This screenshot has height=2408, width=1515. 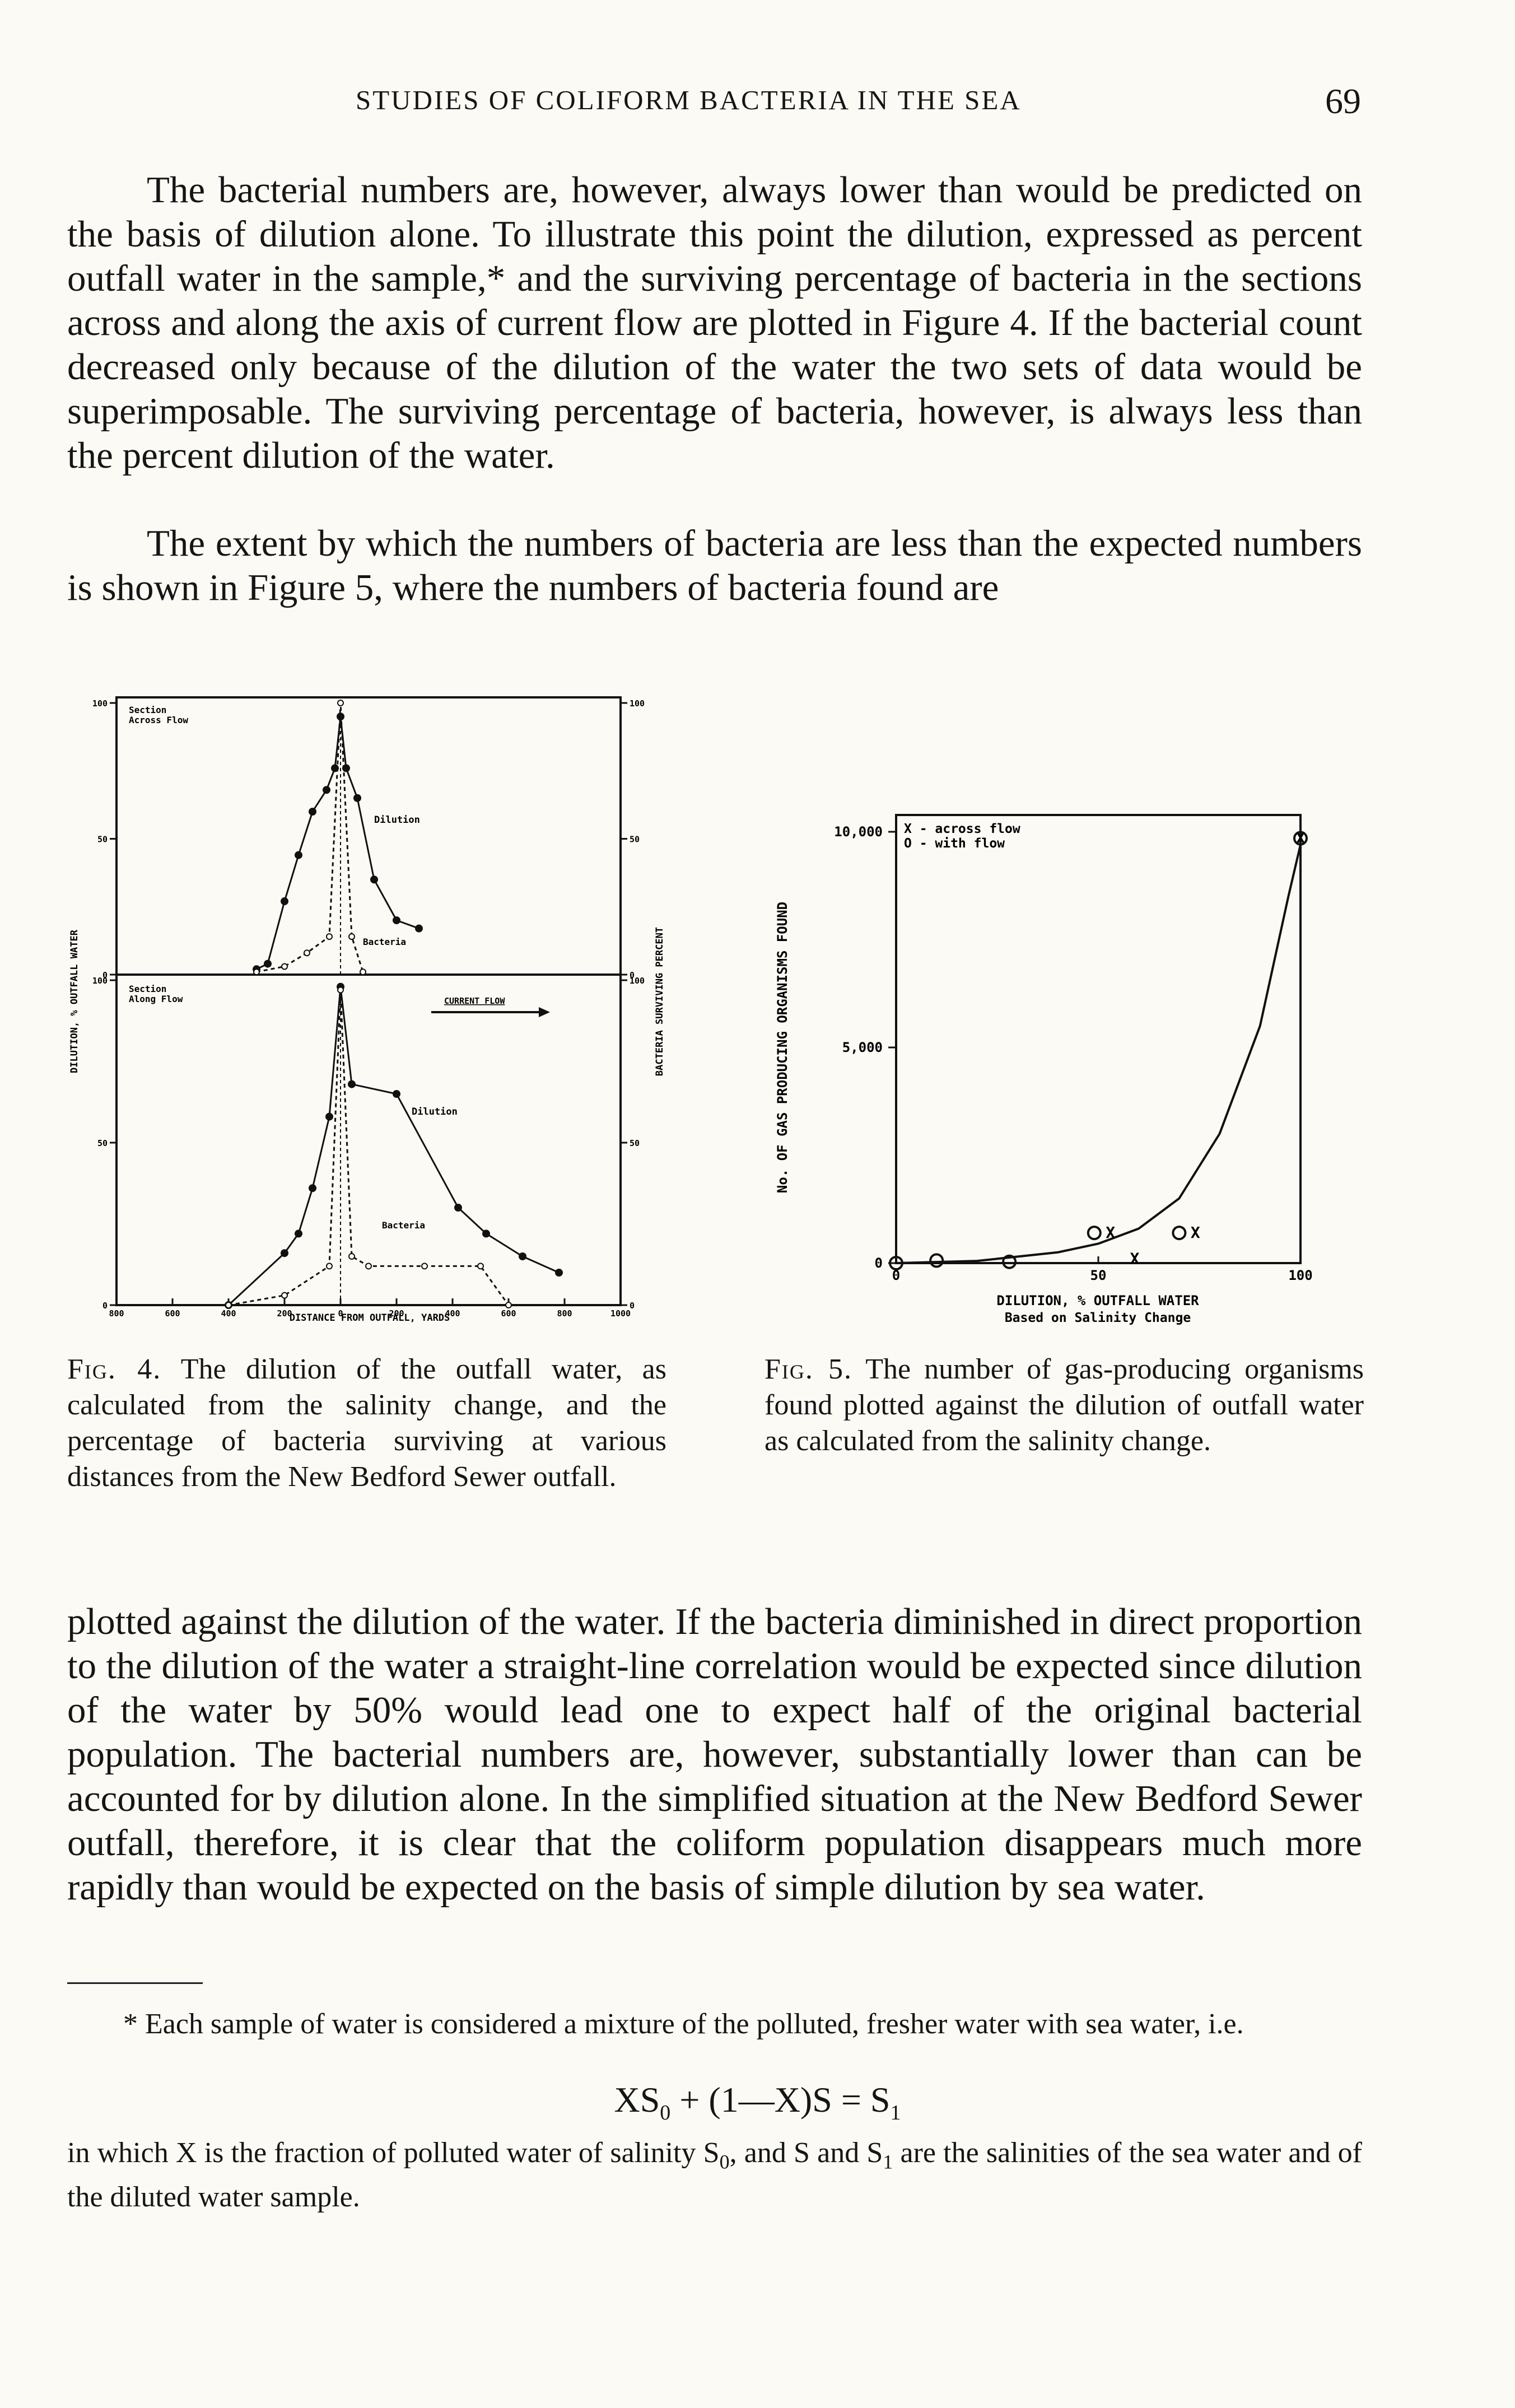 I want to click on fig4-series, so click(x=394, y=1004).